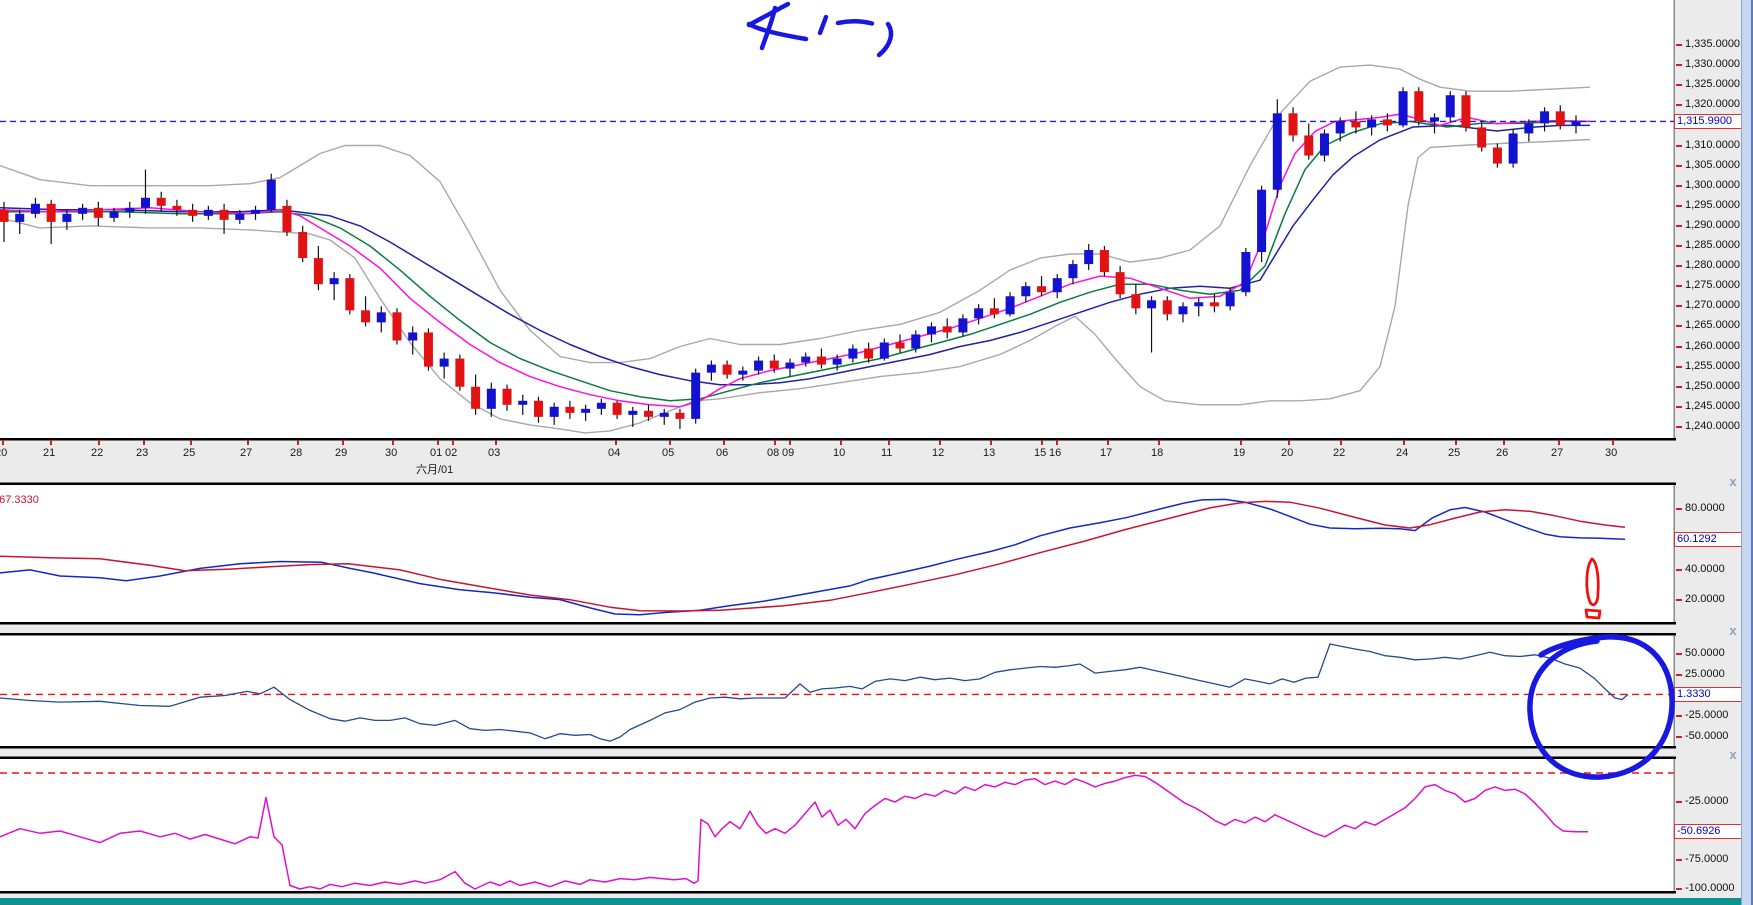 The image size is (1753, 905). I want to click on date-tick-label: 24, so click(1402, 453).